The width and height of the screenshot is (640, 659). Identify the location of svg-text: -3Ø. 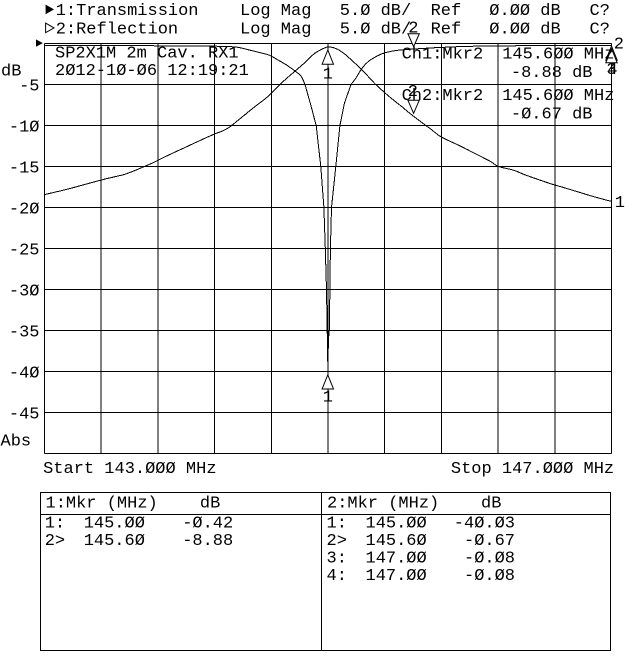
(24, 292).